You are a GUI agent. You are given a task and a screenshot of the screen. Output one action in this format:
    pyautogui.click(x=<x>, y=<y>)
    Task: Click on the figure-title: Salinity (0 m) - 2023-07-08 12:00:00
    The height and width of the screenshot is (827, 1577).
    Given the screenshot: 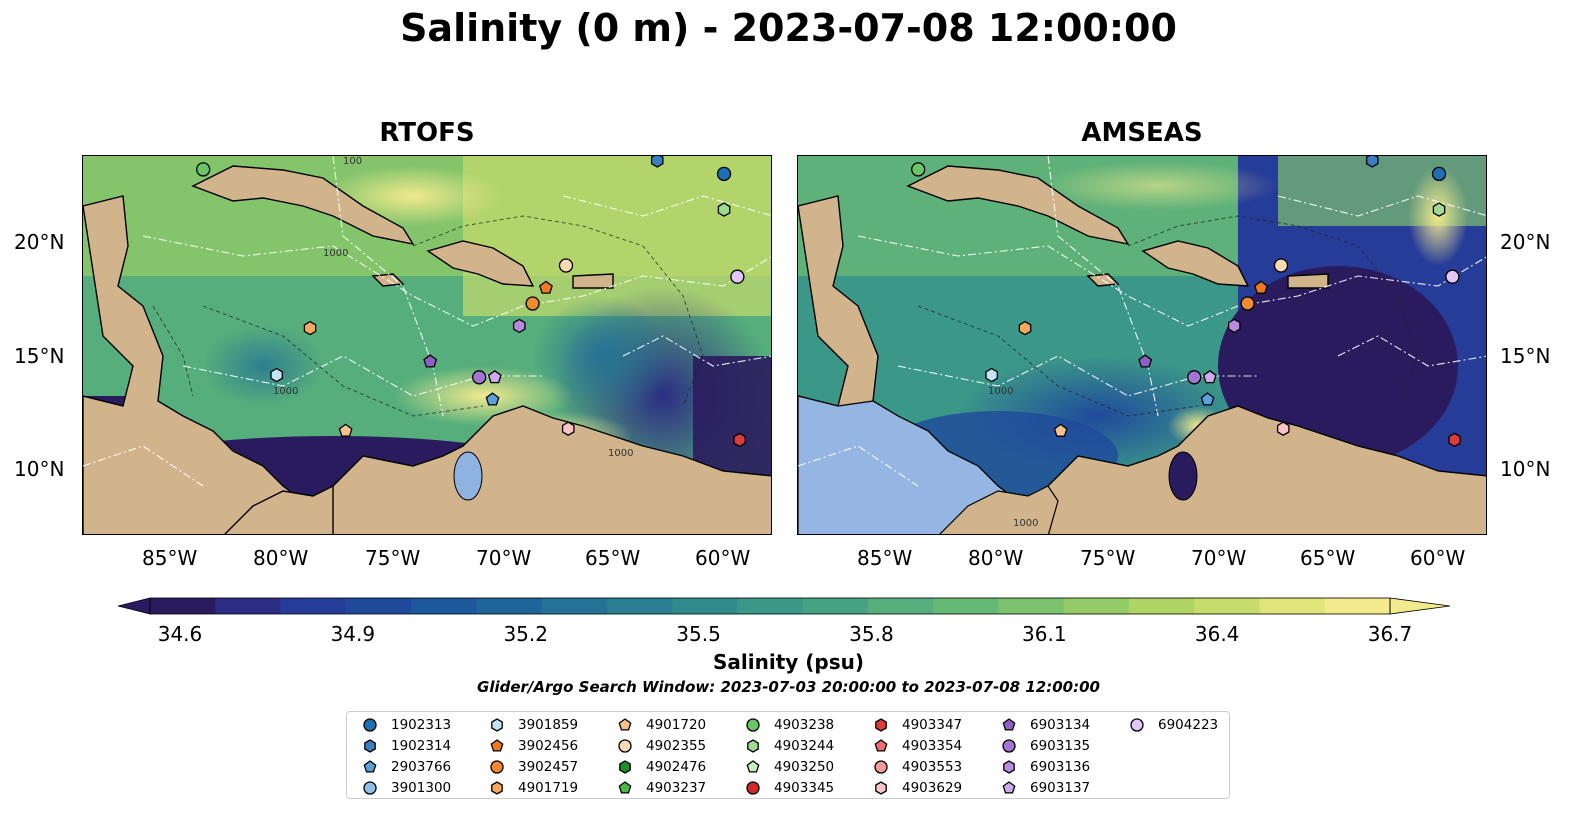 What is the action you would take?
    pyautogui.click(x=788, y=28)
    